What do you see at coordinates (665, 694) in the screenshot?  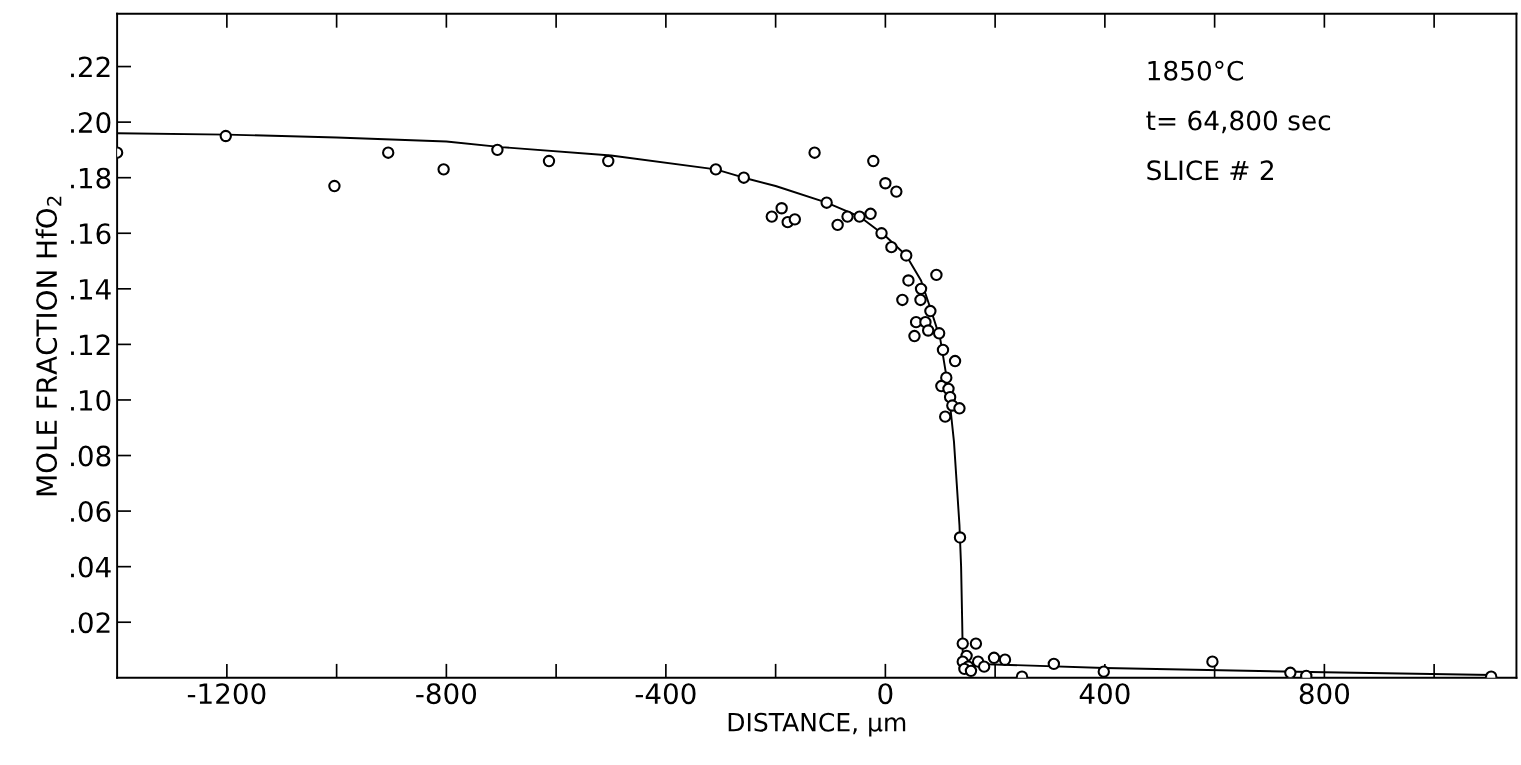 I see `x-tick-label: -400` at bounding box center [665, 694].